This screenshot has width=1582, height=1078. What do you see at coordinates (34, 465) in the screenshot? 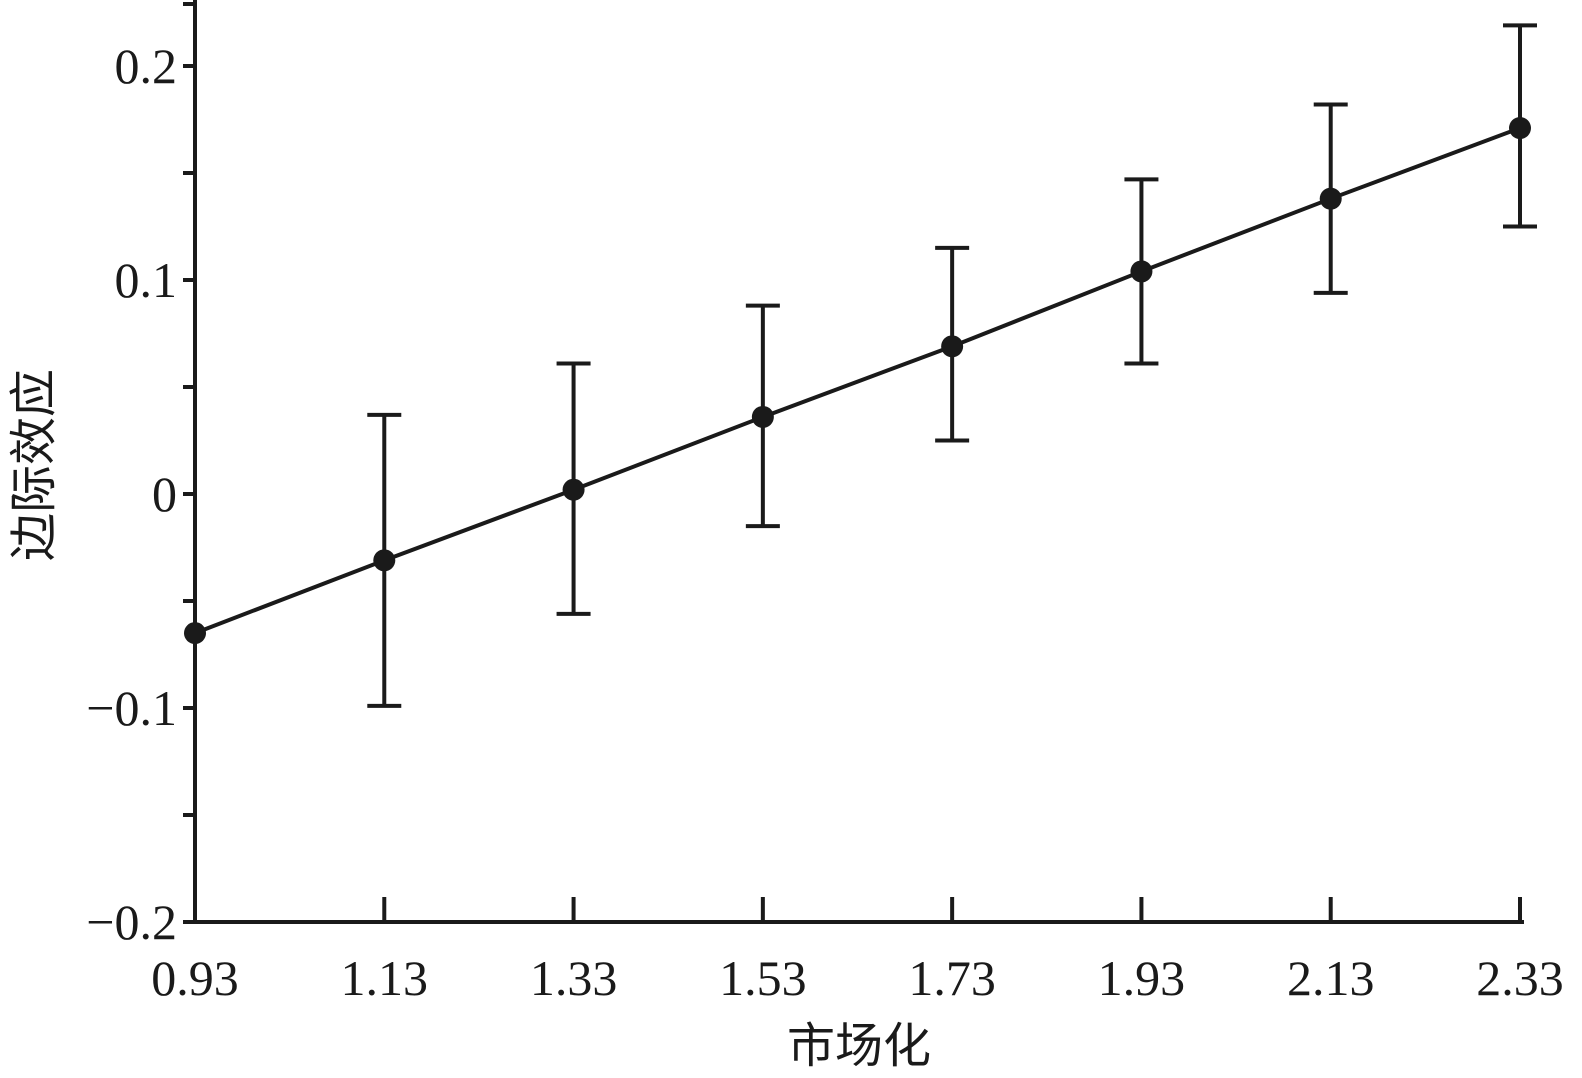
I see `y-axis-title: 边际效应` at bounding box center [34, 465].